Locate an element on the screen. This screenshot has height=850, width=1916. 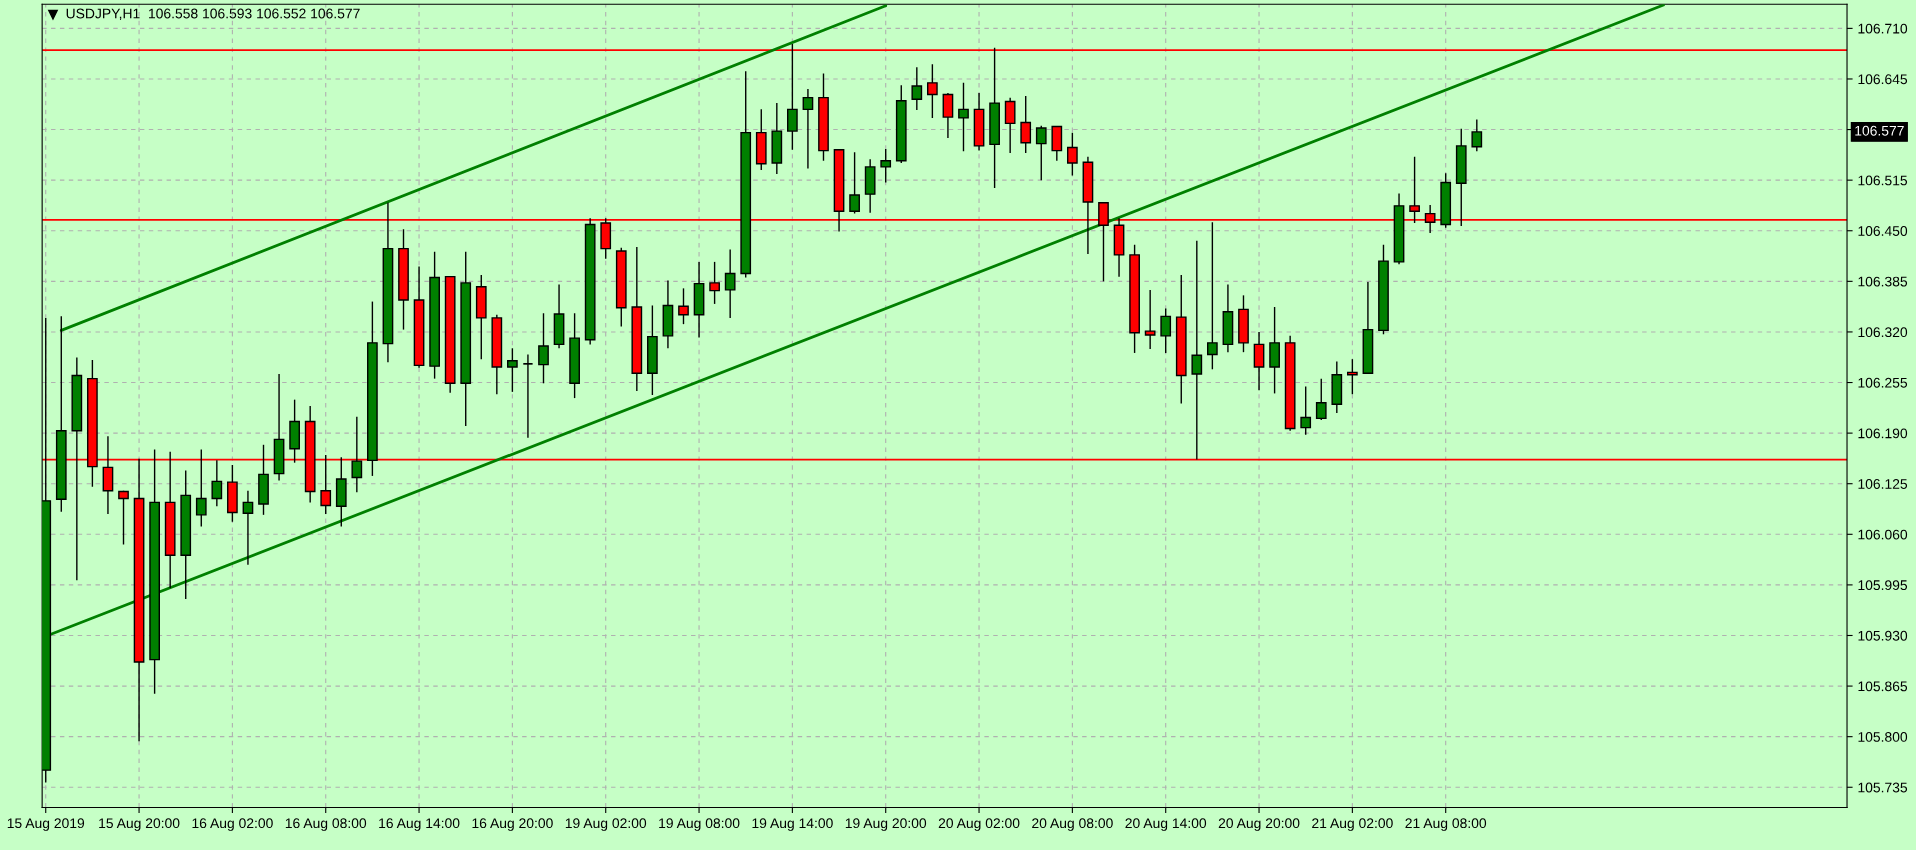
y-tick-label: 106.060 is located at coordinates (1883, 534).